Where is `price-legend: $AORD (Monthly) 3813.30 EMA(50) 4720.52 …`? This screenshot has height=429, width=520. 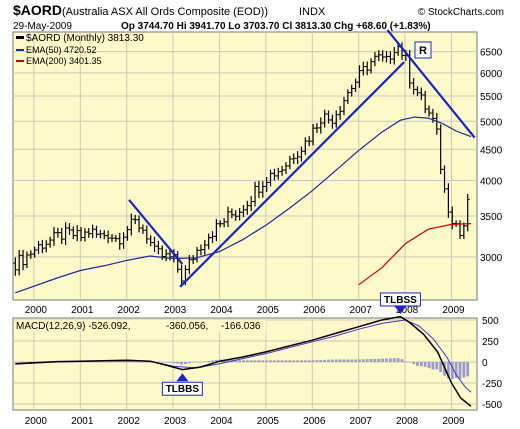
price-legend: $AORD (Monthly) 3813.30 EMA(50) 4720.52 … is located at coordinates (80, 49).